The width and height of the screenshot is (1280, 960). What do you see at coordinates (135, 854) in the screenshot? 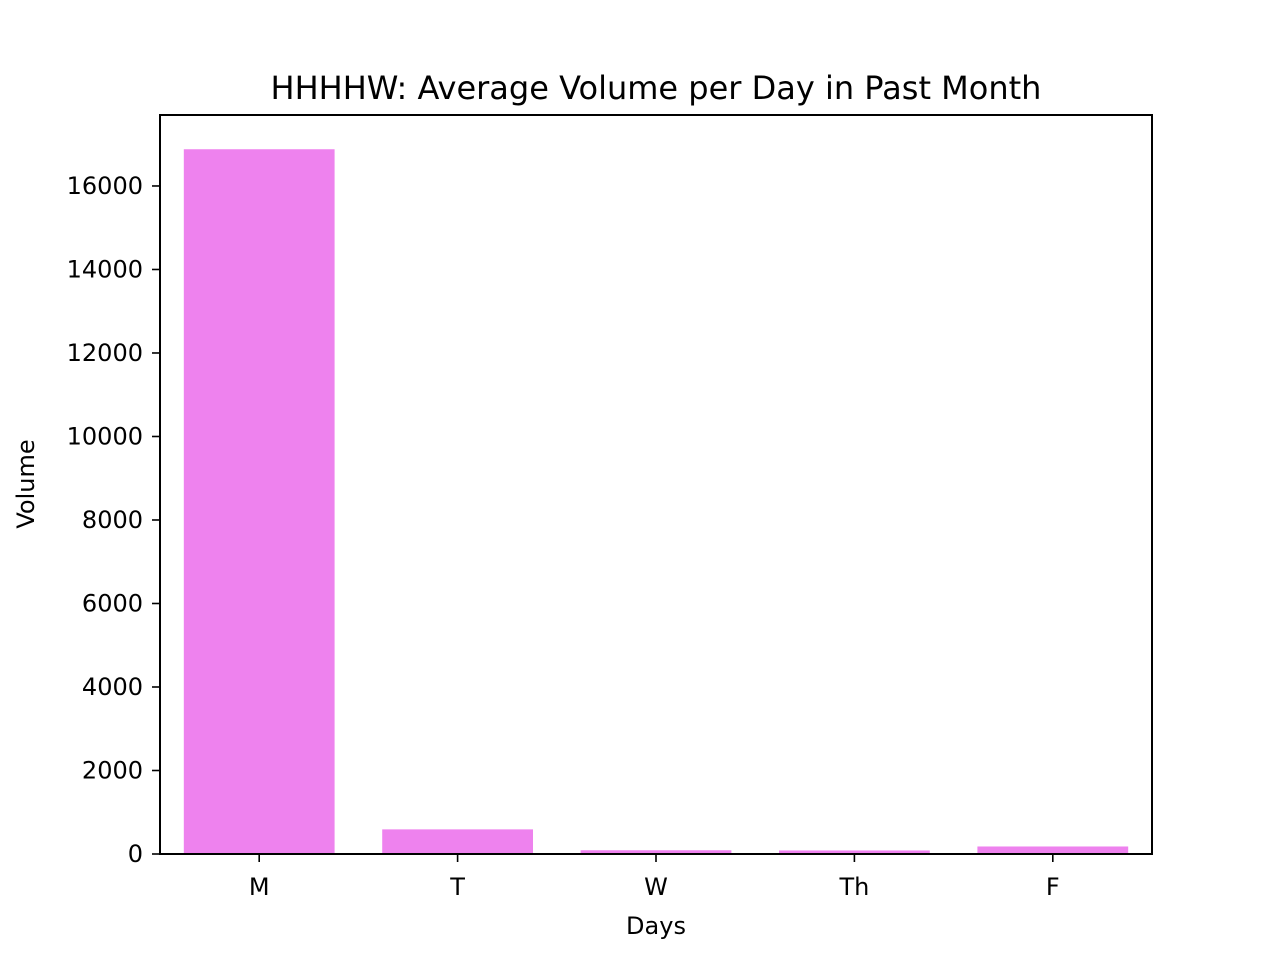
I see `y-tick-label: 0` at bounding box center [135, 854].